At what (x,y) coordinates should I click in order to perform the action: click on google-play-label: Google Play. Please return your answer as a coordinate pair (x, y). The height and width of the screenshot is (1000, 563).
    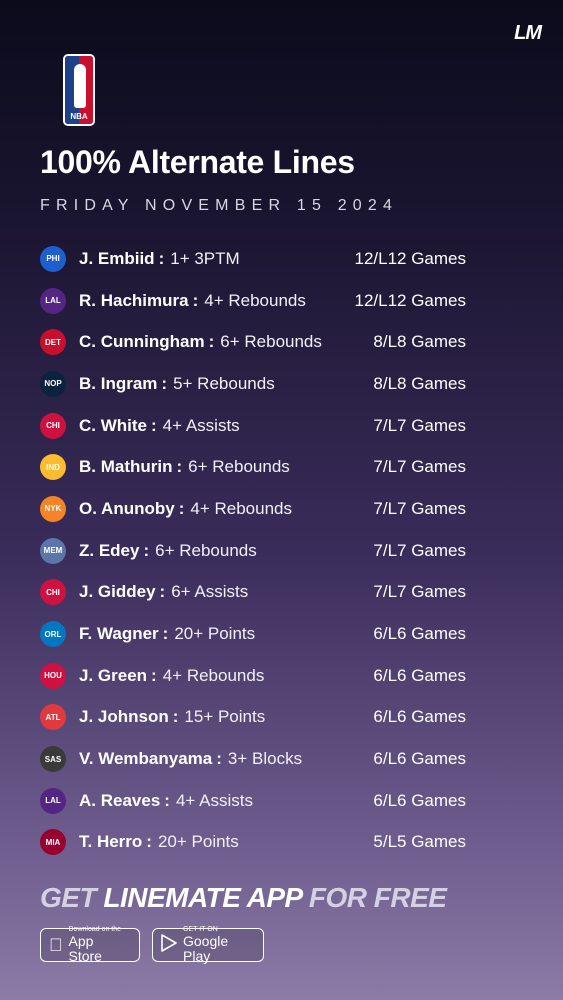
    Looking at the image, I should click on (206, 948).